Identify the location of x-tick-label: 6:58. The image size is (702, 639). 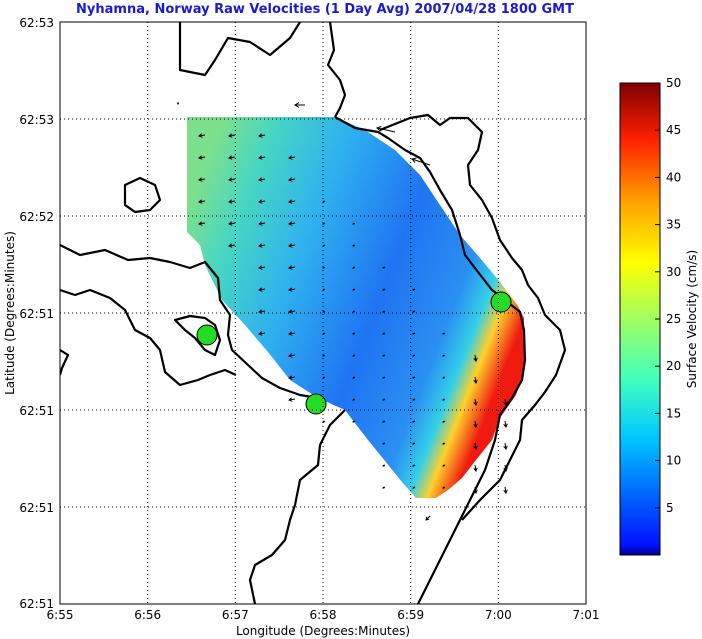
(323, 615).